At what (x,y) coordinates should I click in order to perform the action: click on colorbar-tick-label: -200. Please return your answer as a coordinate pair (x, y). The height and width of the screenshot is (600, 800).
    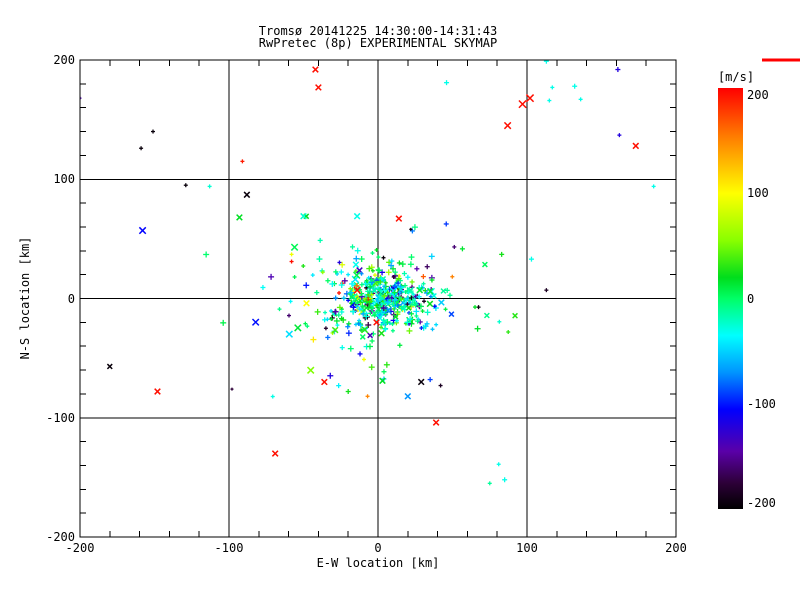
    Looking at the image, I should click on (761, 503).